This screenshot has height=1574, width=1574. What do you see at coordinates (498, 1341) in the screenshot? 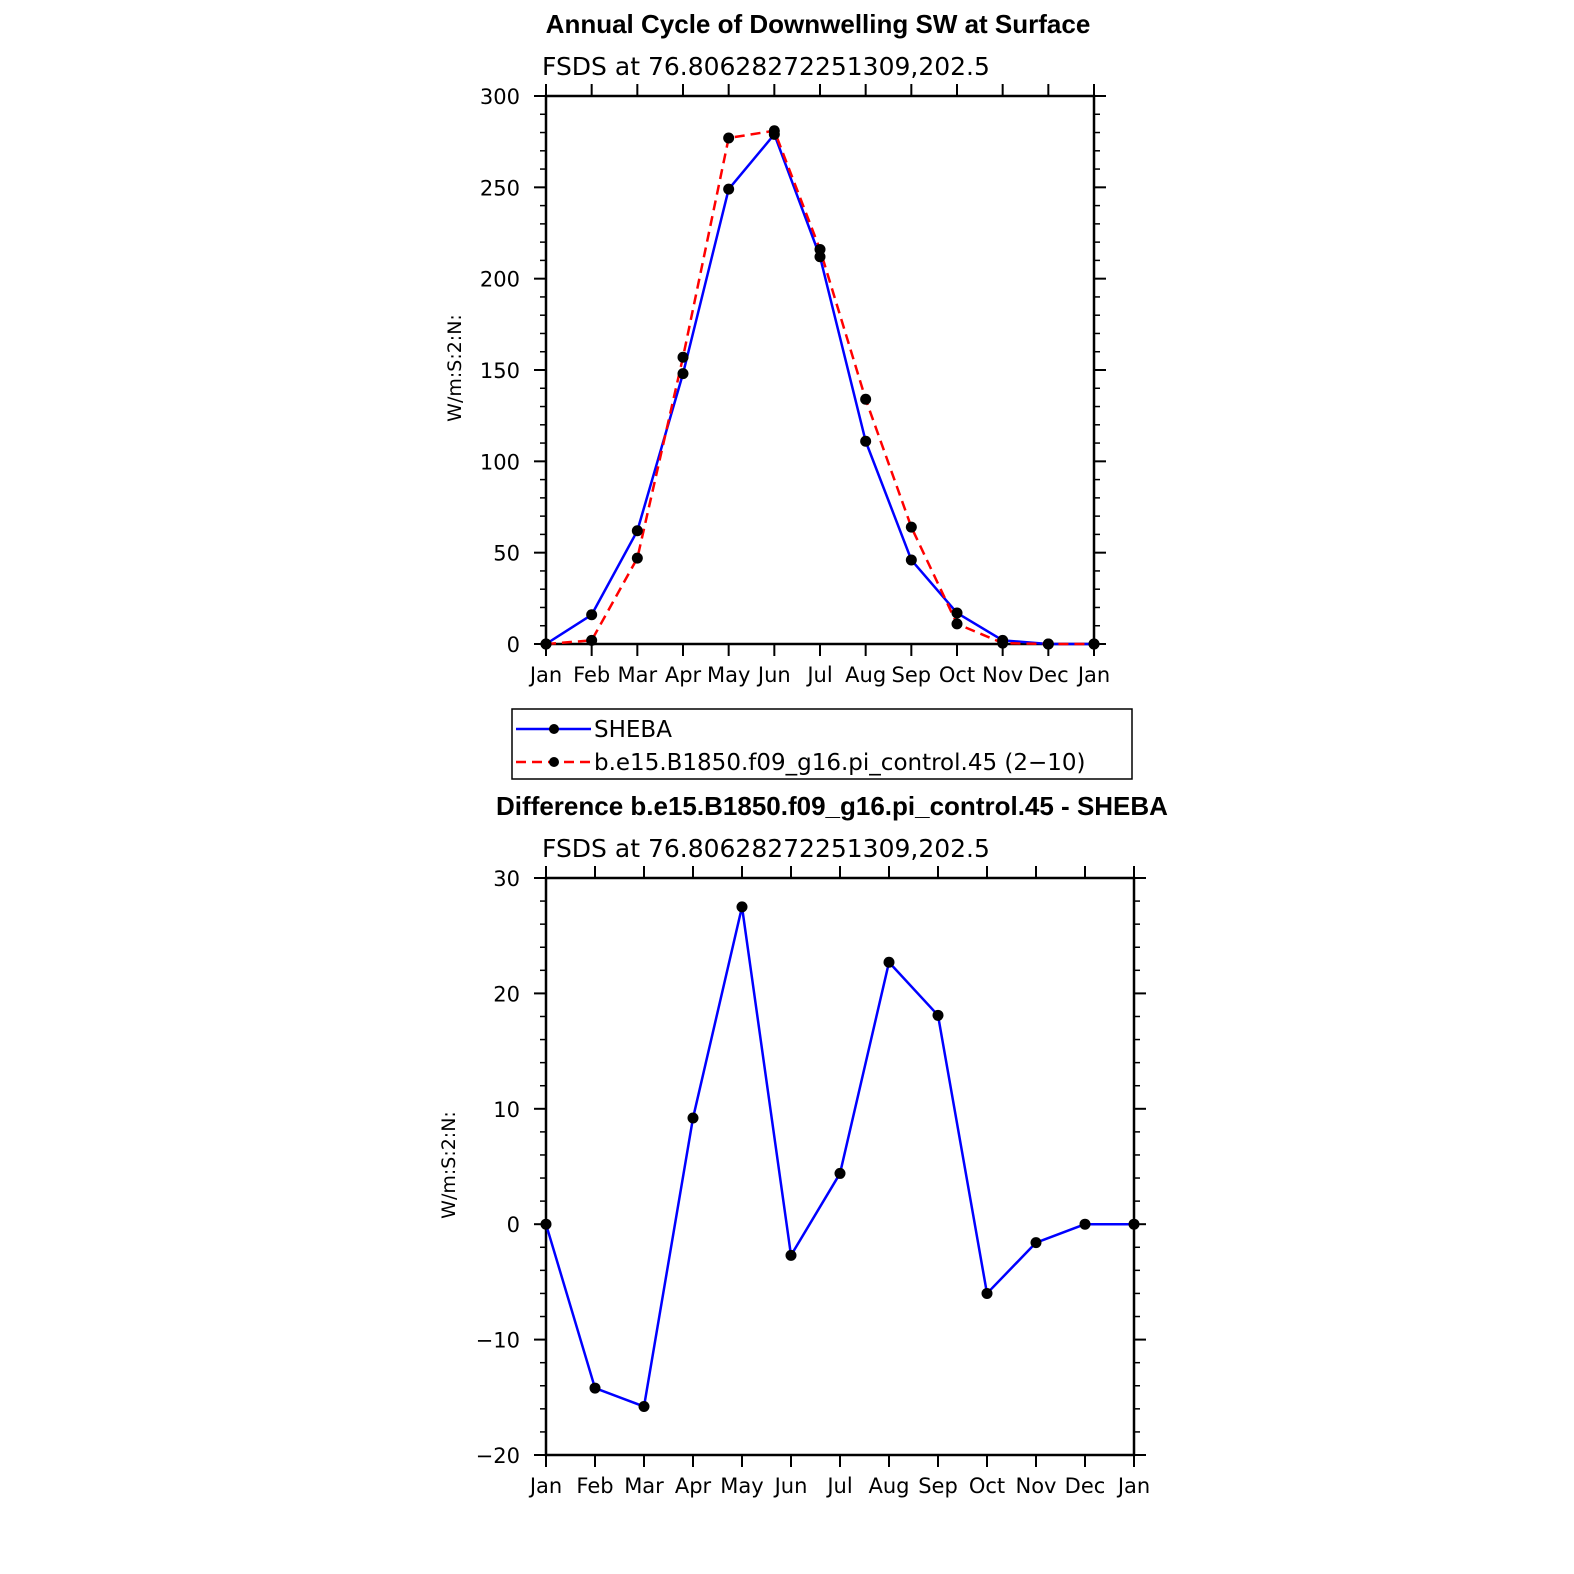
I see `y-tick-label: −10` at bounding box center [498, 1341].